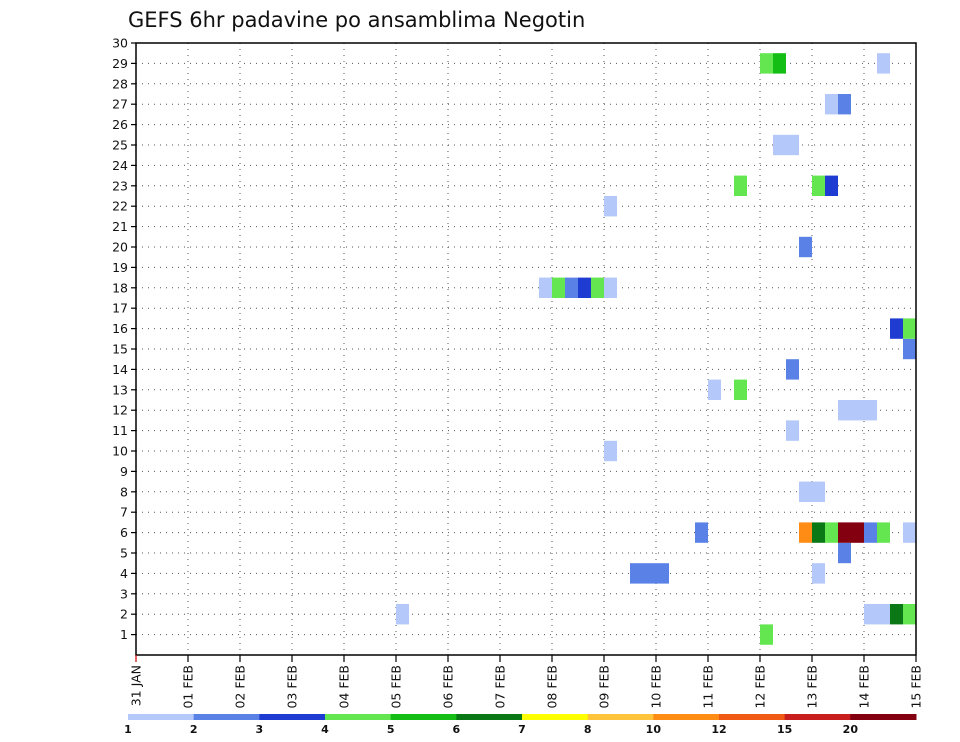 The width and height of the screenshot is (960, 742). Describe the element at coordinates (120, 104) in the screenshot. I see `y-tick-label: 27` at that location.